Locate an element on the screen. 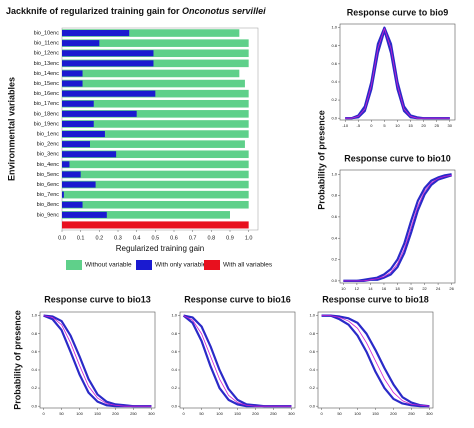  x-tick-label: 0.7 is located at coordinates (193, 238).